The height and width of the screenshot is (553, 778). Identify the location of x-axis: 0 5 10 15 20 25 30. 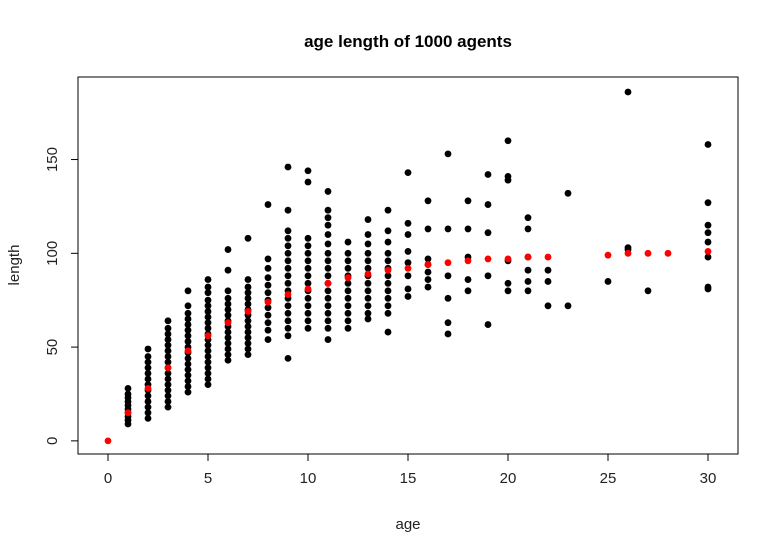
(410, 470).